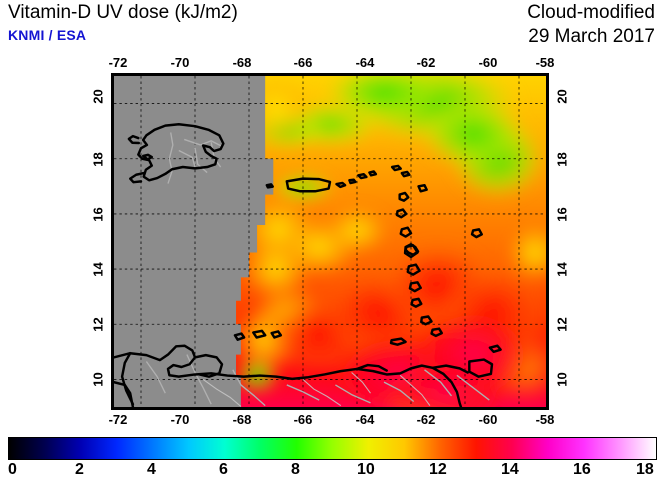 The width and height of the screenshot is (665, 480). What do you see at coordinates (118, 62) in the screenshot?
I see `top-tick-lon--72: -72` at bounding box center [118, 62].